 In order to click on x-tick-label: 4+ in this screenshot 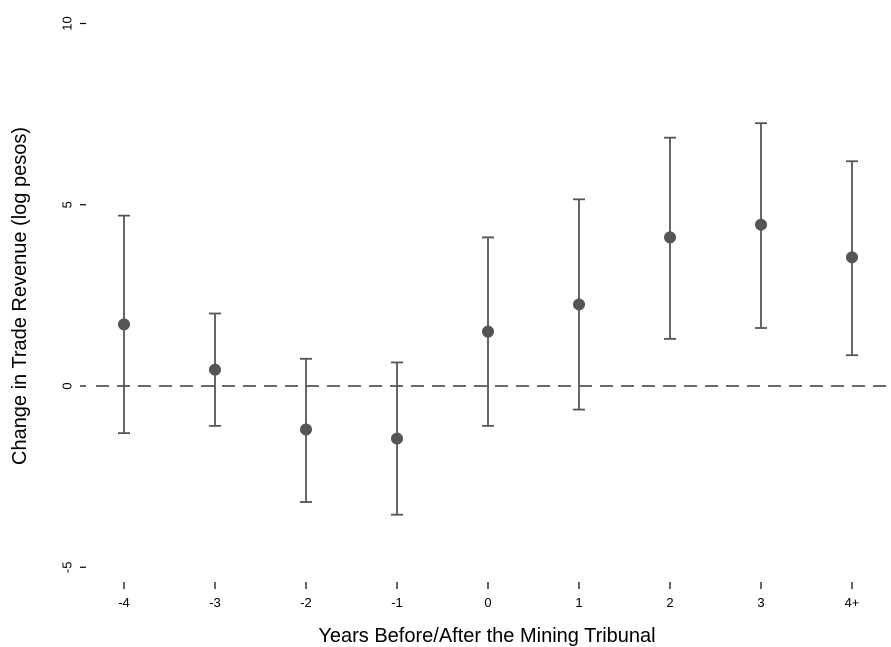, I will do `click(852, 602)`.